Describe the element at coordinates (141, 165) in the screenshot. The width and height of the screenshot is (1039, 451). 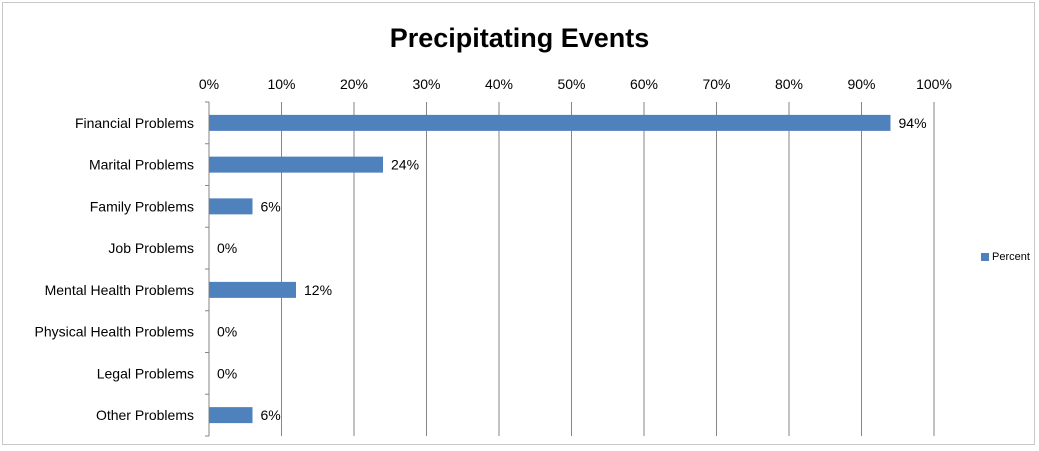
I see `category-label: Marital Problems` at that location.